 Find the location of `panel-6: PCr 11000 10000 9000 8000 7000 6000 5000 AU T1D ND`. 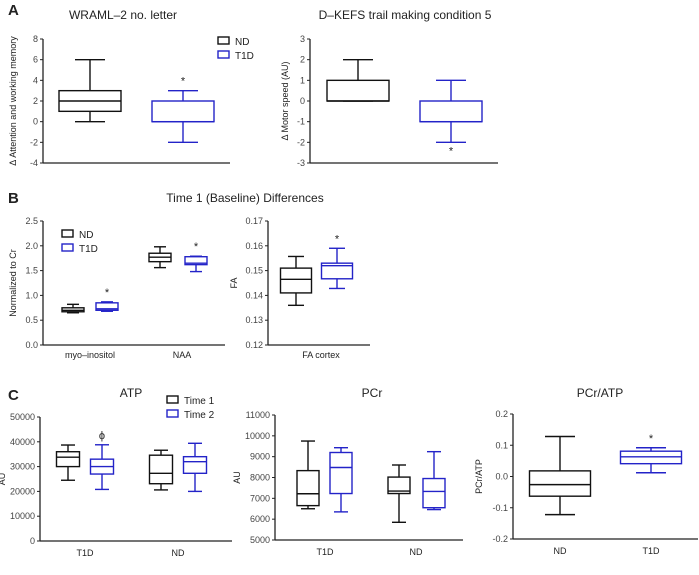

panel-6: PCr 11000 10000 9000 8000 7000 6000 5000 AU T1D ND is located at coordinates (347, 471).